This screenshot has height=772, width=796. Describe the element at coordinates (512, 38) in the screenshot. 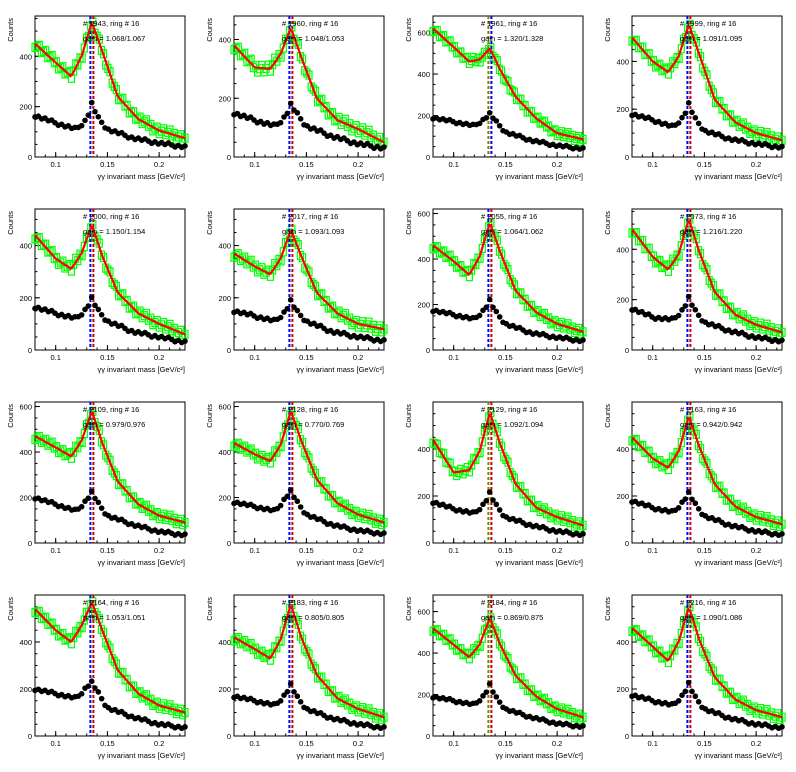

I see `gain-label: gain = 1.320/1.328` at that location.